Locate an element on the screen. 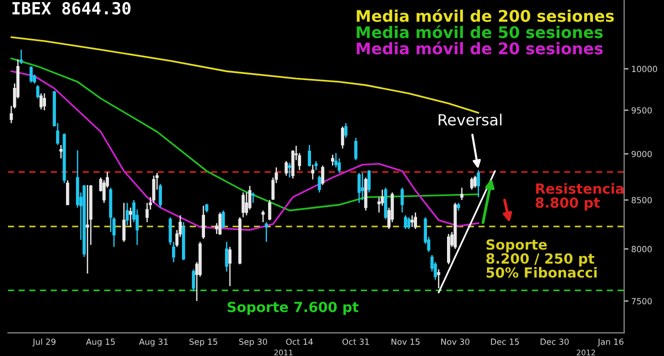 The width and height of the screenshot is (664, 356). x-tick-label: Nov 15 is located at coordinates (406, 341).